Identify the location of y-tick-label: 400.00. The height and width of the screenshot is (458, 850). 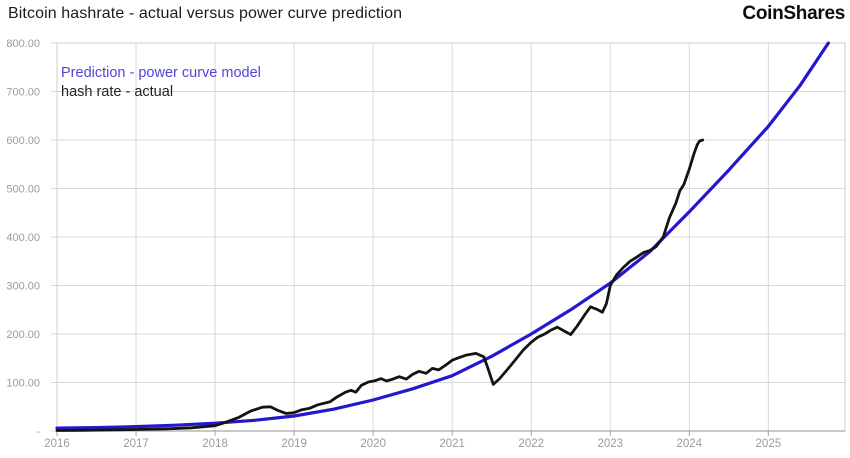
(23, 238).